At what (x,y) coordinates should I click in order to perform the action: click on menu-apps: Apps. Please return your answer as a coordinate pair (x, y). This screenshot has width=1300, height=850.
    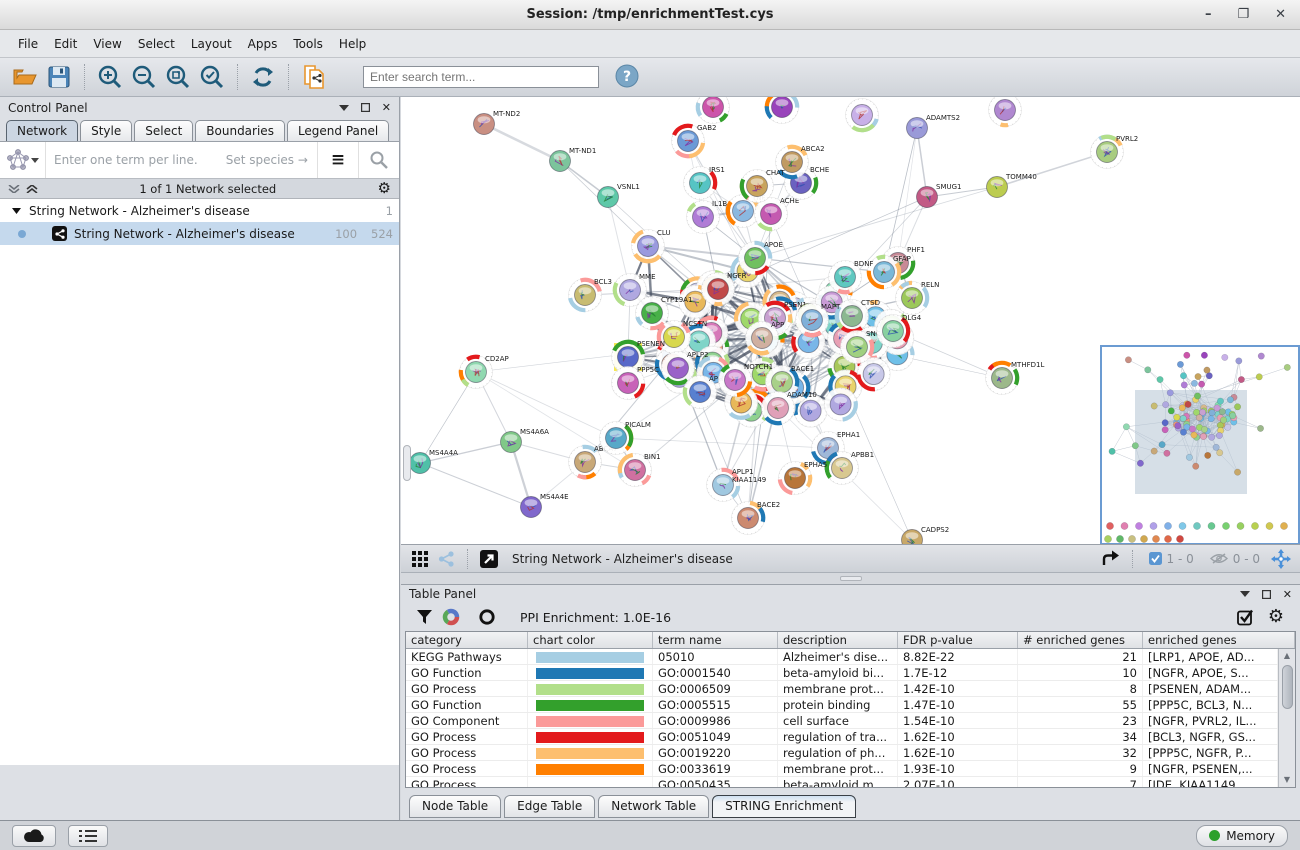
    Looking at the image, I should click on (262, 43).